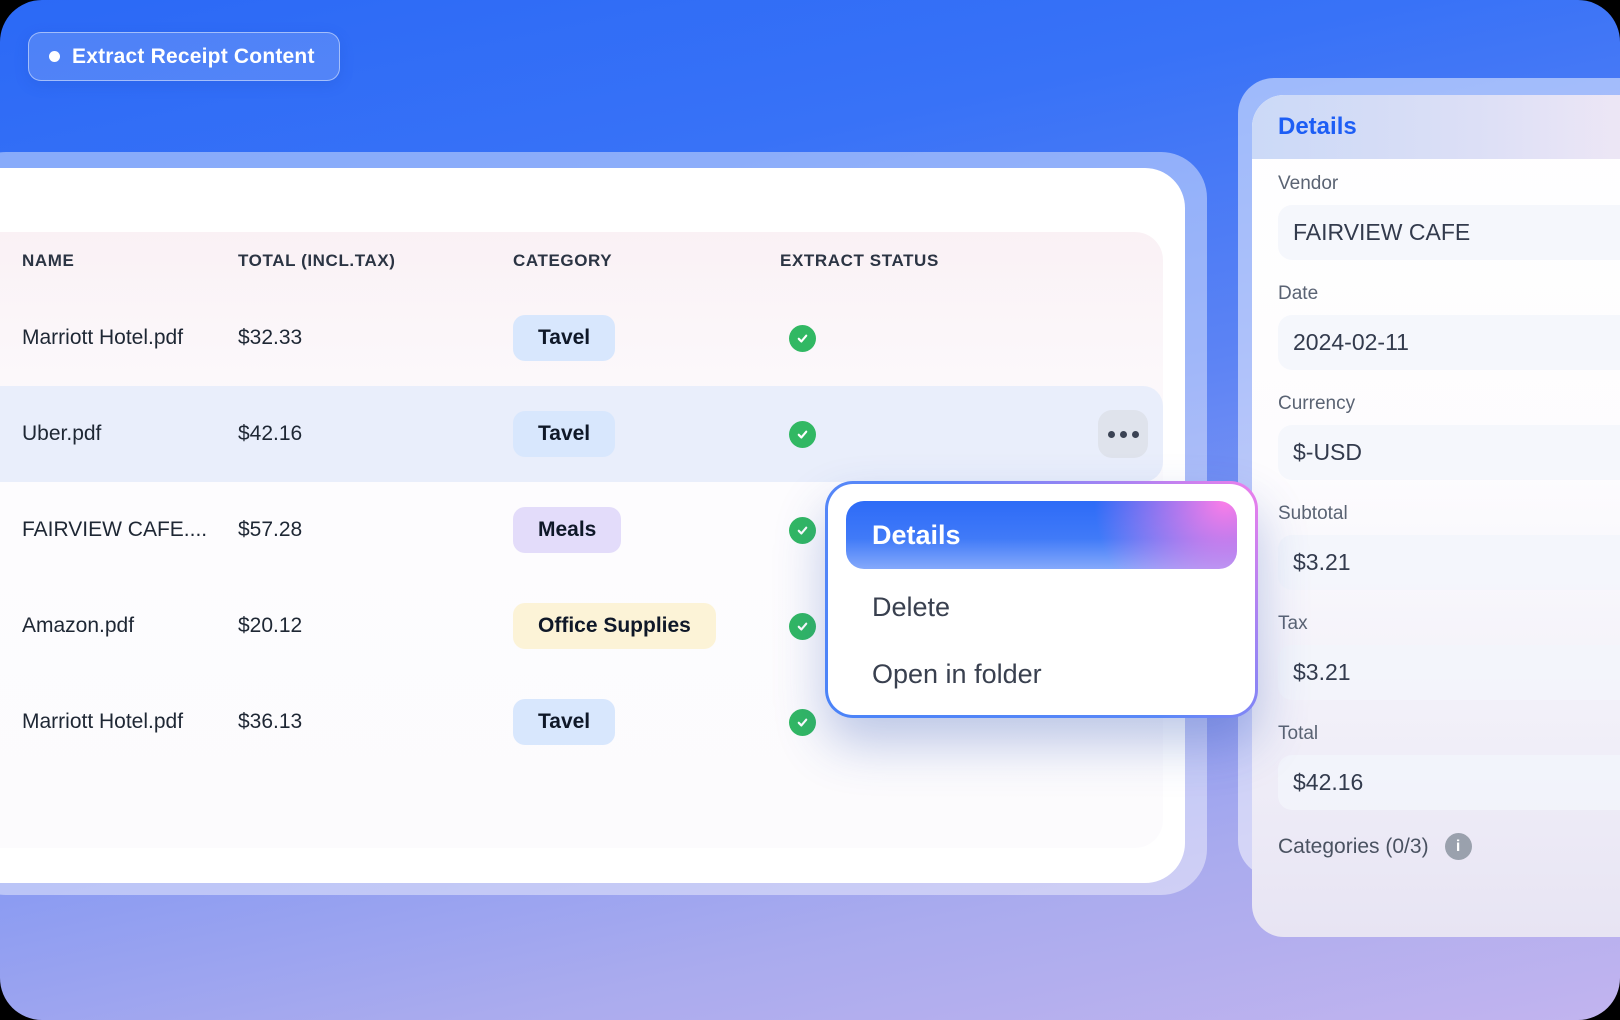  I want to click on vendor-input: FAIRVIEW CAFE, so click(1449, 232).